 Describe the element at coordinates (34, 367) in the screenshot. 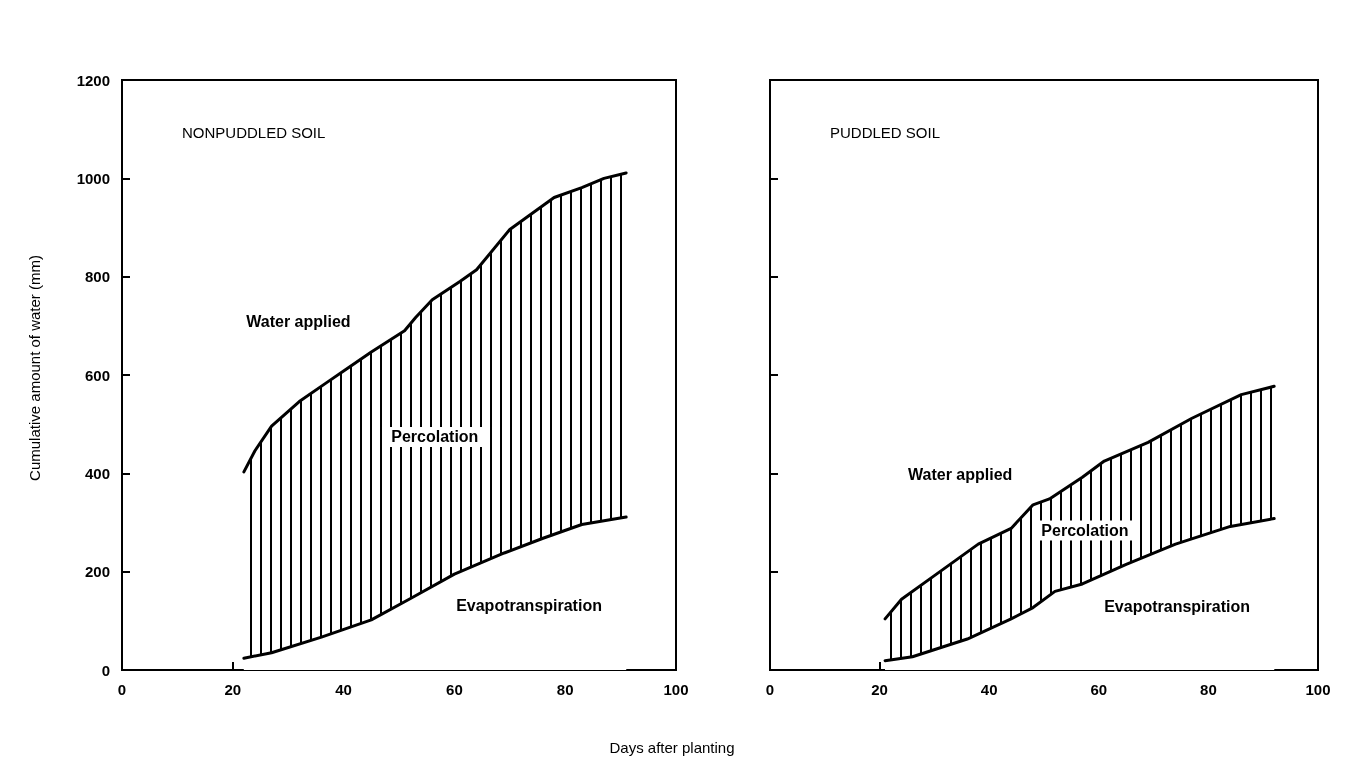

I see `y-axis-title: Cumulative amount of water (mm)` at that location.